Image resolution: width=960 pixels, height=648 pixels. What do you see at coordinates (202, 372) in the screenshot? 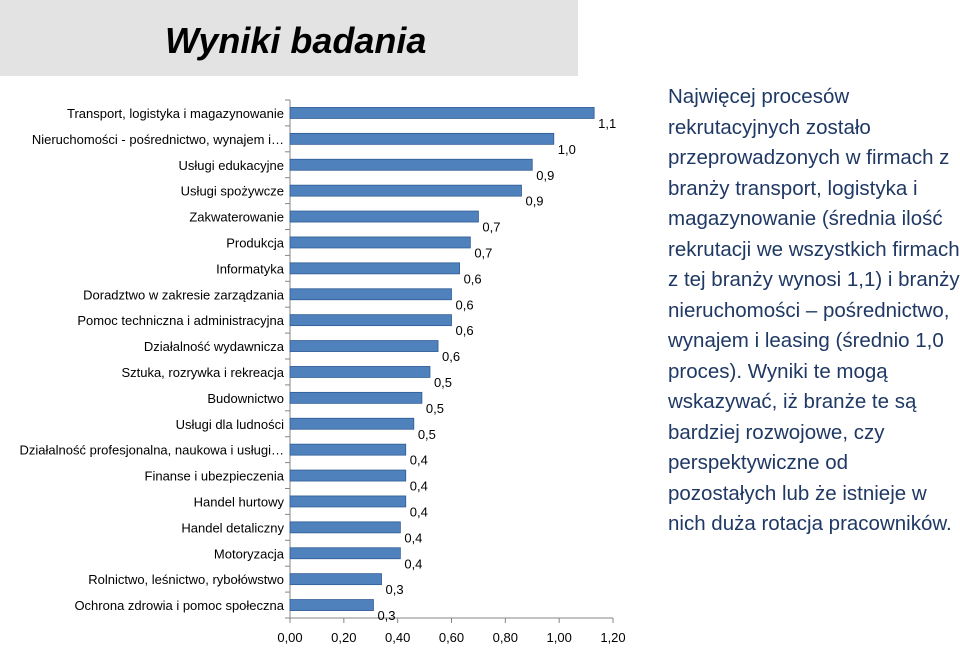
I see `category-label: Sztuka, rozrywka i rekreacja` at bounding box center [202, 372].